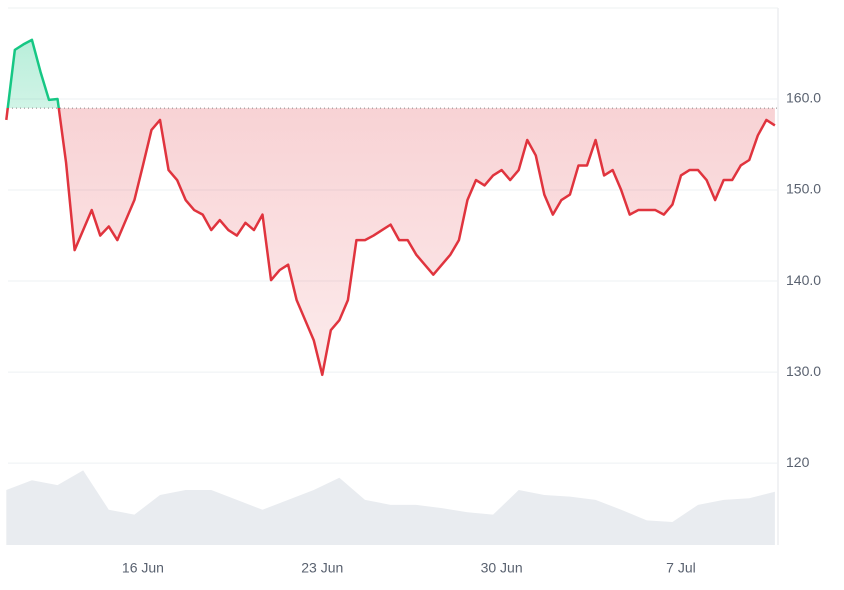  I want to click on x-tick-label: 7 Jul, so click(681, 568).